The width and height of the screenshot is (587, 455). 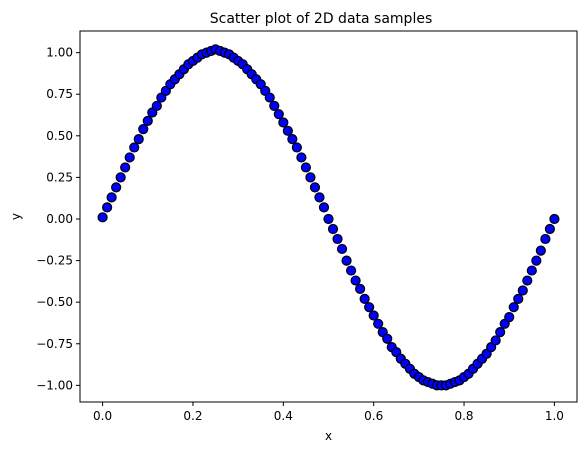 I want to click on y-tick-label: 0.75, so click(x=59, y=94).